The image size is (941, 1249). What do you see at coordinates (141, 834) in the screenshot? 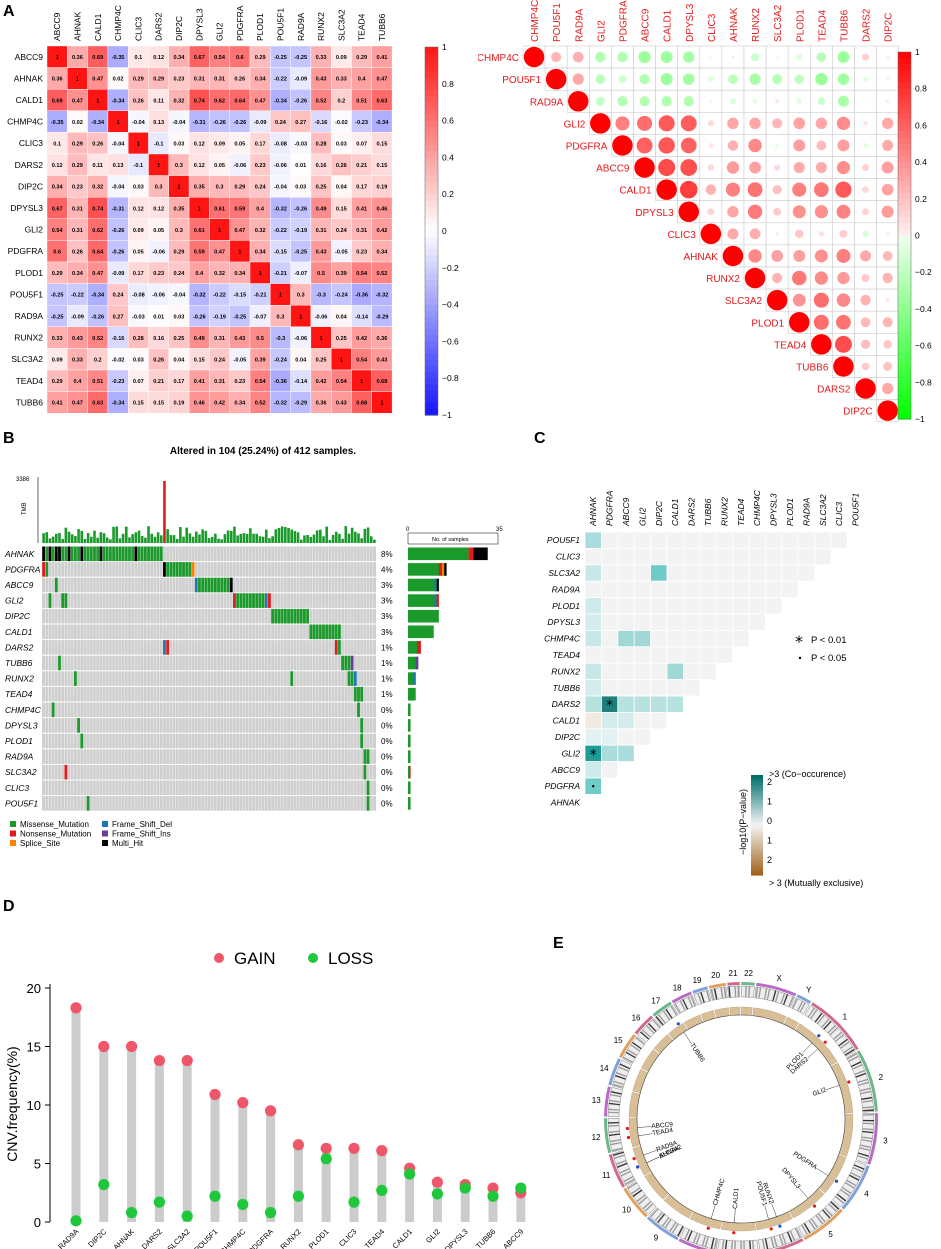
I see `legend-label: Frame_Shift_Ins` at bounding box center [141, 834].